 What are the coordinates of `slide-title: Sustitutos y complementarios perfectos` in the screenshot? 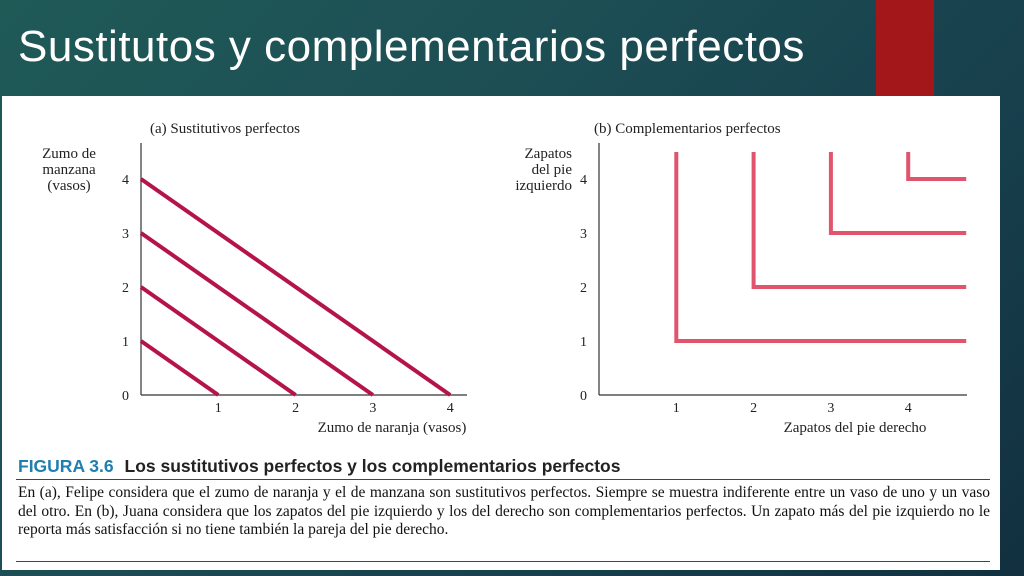 It's located at (411, 46).